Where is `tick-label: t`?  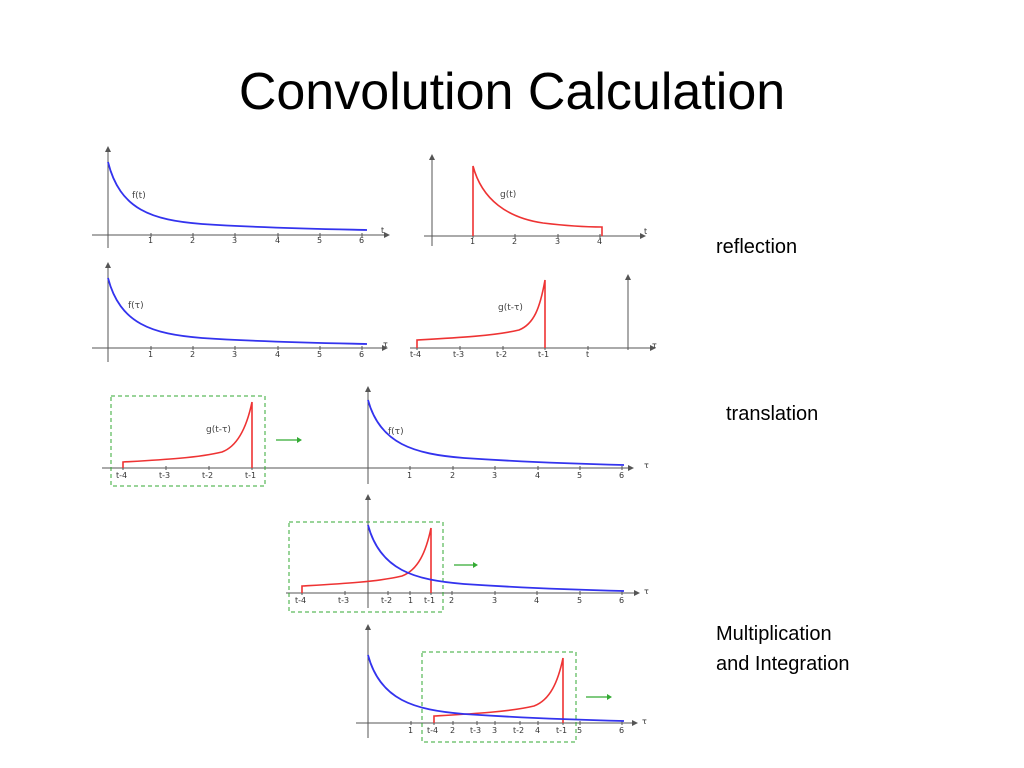 tick-label: t is located at coordinates (587, 354).